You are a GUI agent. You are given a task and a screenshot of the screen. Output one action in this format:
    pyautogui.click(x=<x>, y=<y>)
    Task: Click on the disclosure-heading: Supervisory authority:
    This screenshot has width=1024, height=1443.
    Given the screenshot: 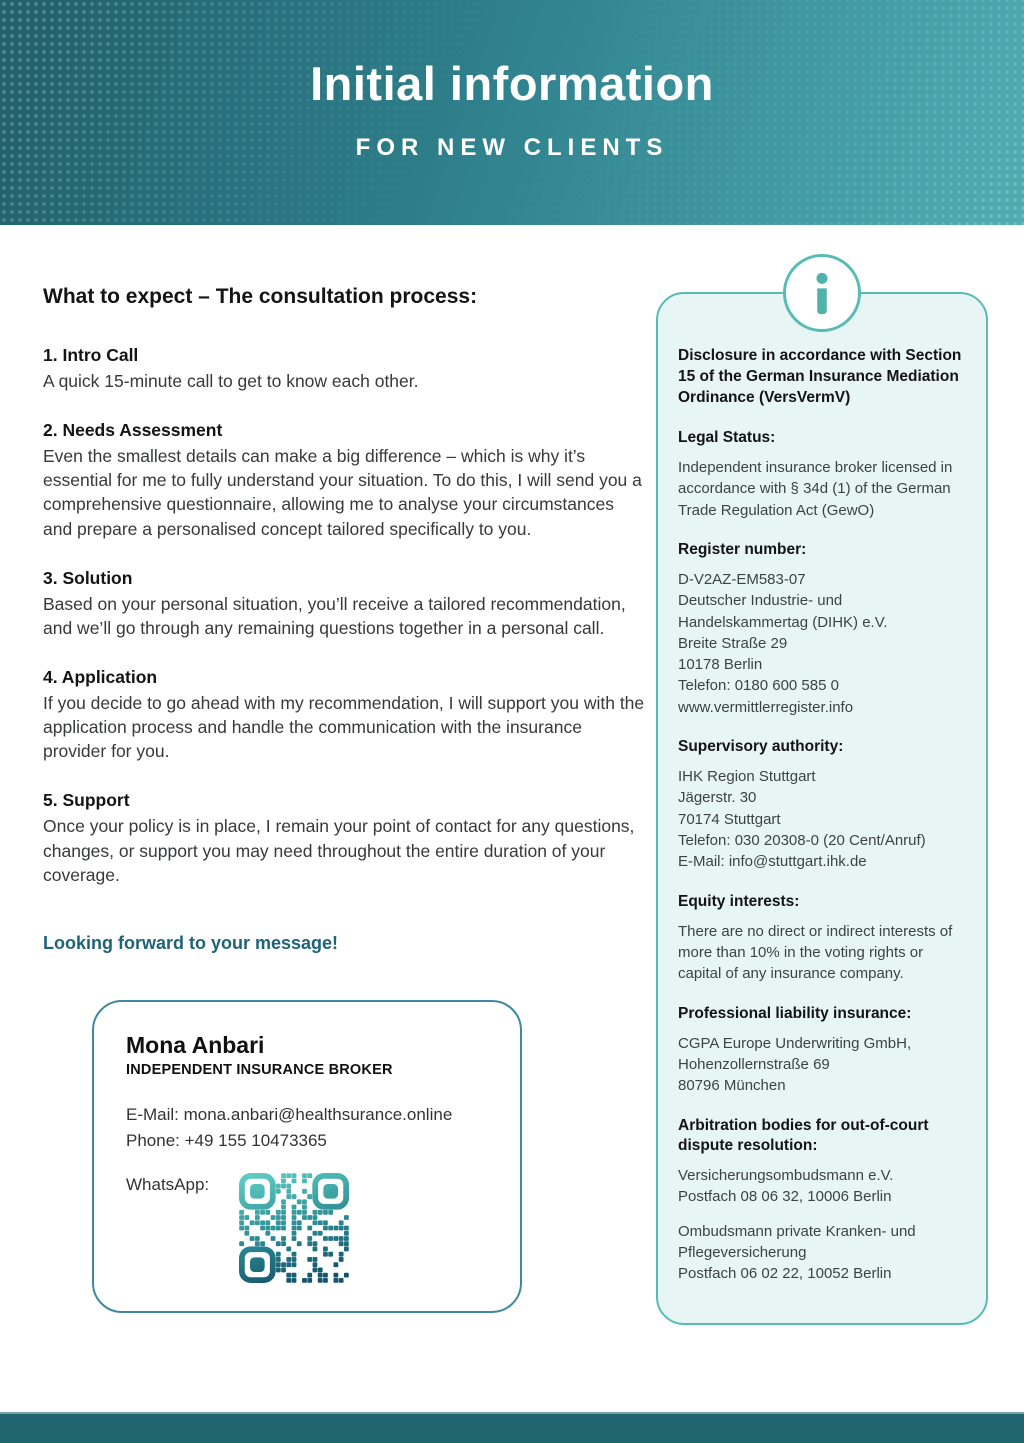 What is the action you would take?
    pyautogui.click(x=761, y=747)
    